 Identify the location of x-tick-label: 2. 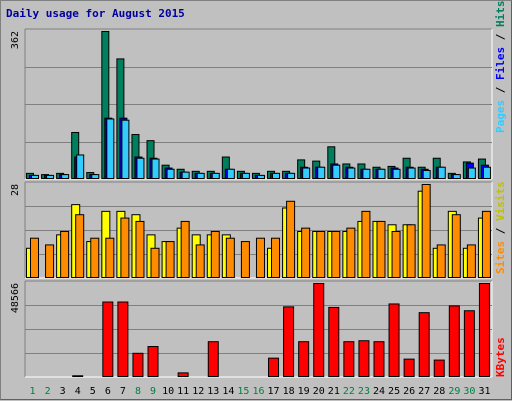
(48, 391).